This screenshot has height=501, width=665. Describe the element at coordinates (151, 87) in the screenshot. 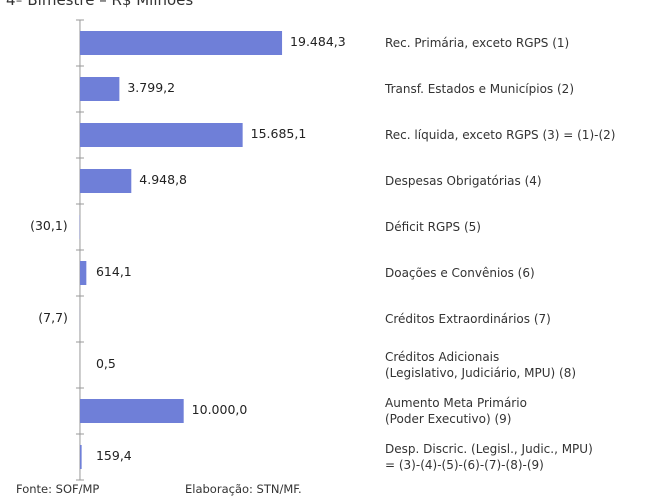

I see `value-label: 3.799,2` at that location.